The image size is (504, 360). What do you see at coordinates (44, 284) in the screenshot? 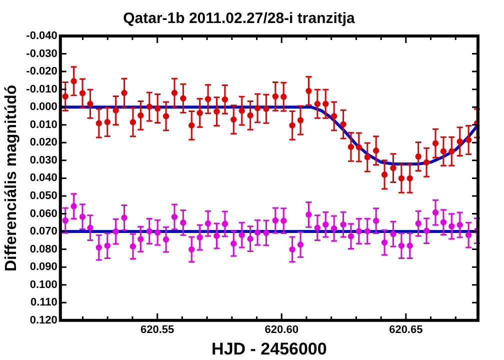
I see `y-tick-label: 0.100` at bounding box center [44, 284].